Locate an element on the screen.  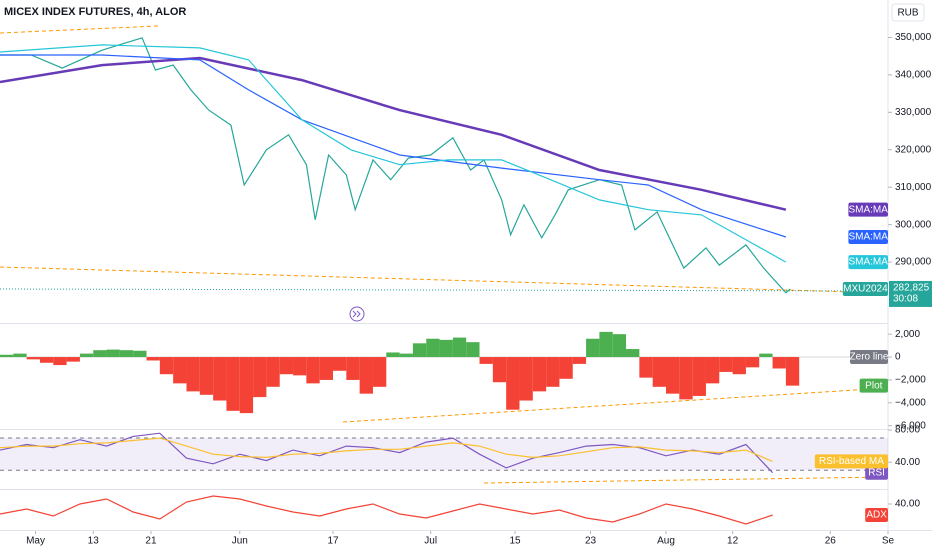
series-badge: Plot is located at coordinates (873, 385).